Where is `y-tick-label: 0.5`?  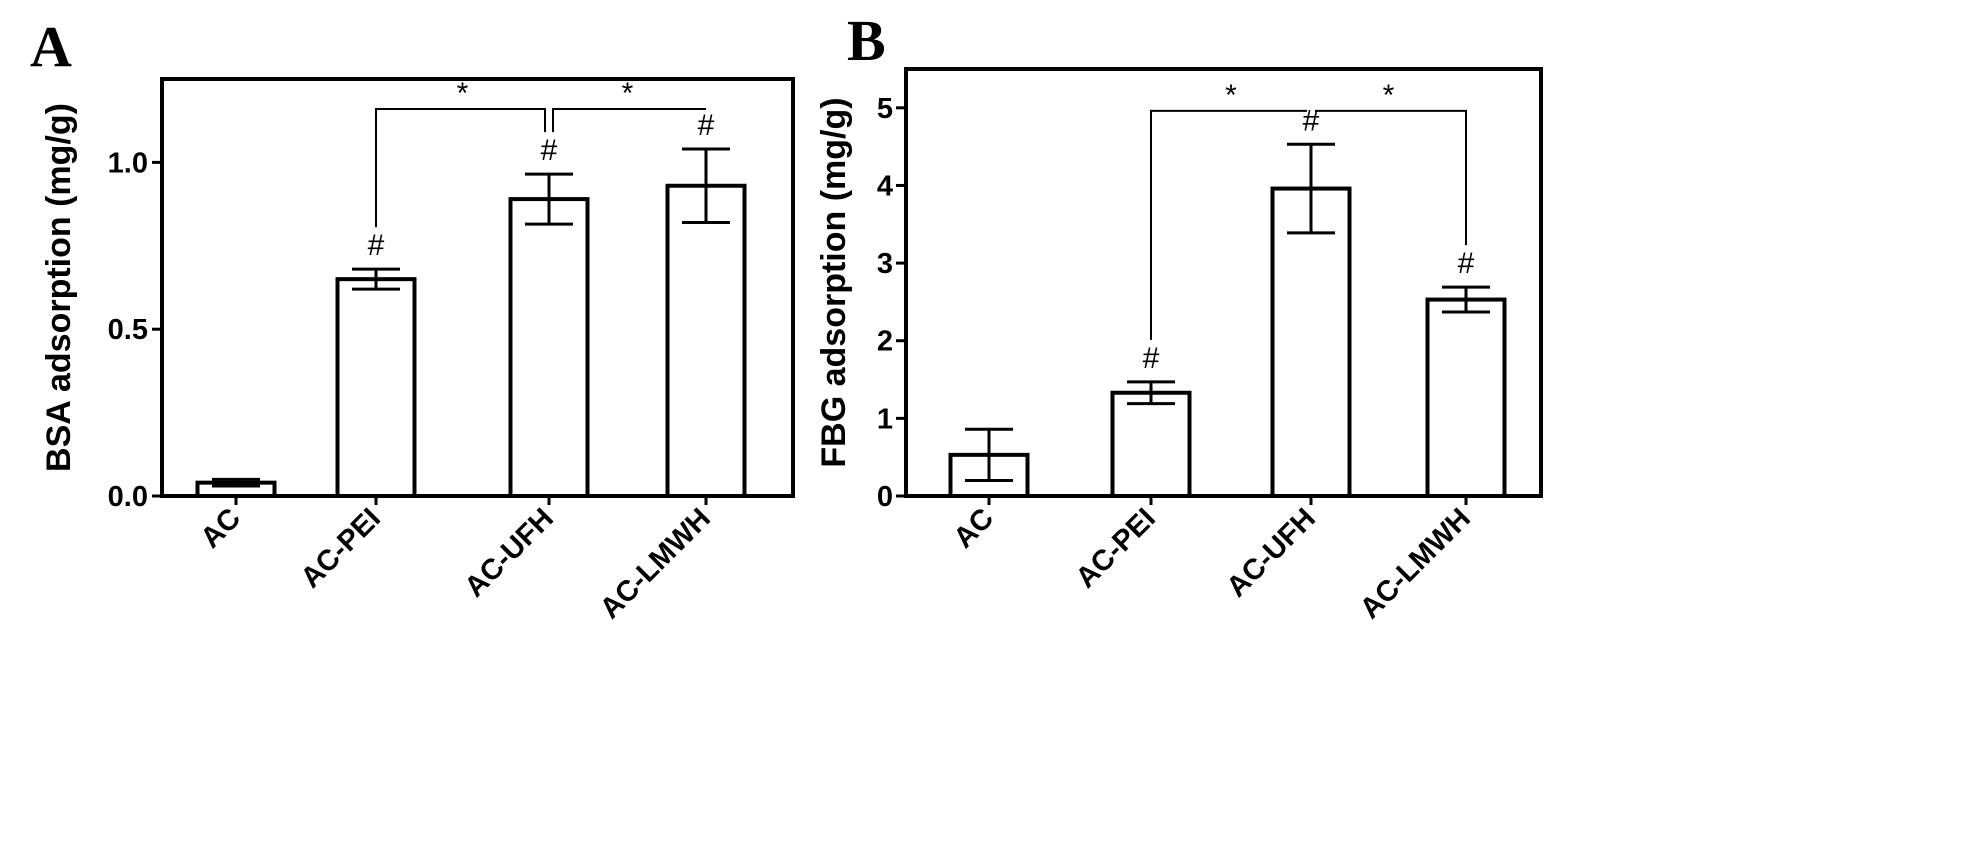
y-tick-label: 0.5 is located at coordinates (128, 330).